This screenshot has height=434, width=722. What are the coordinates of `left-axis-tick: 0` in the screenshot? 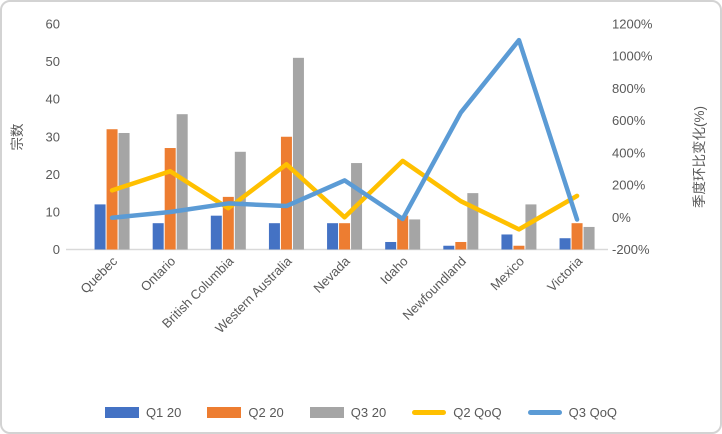 It's located at (56, 249).